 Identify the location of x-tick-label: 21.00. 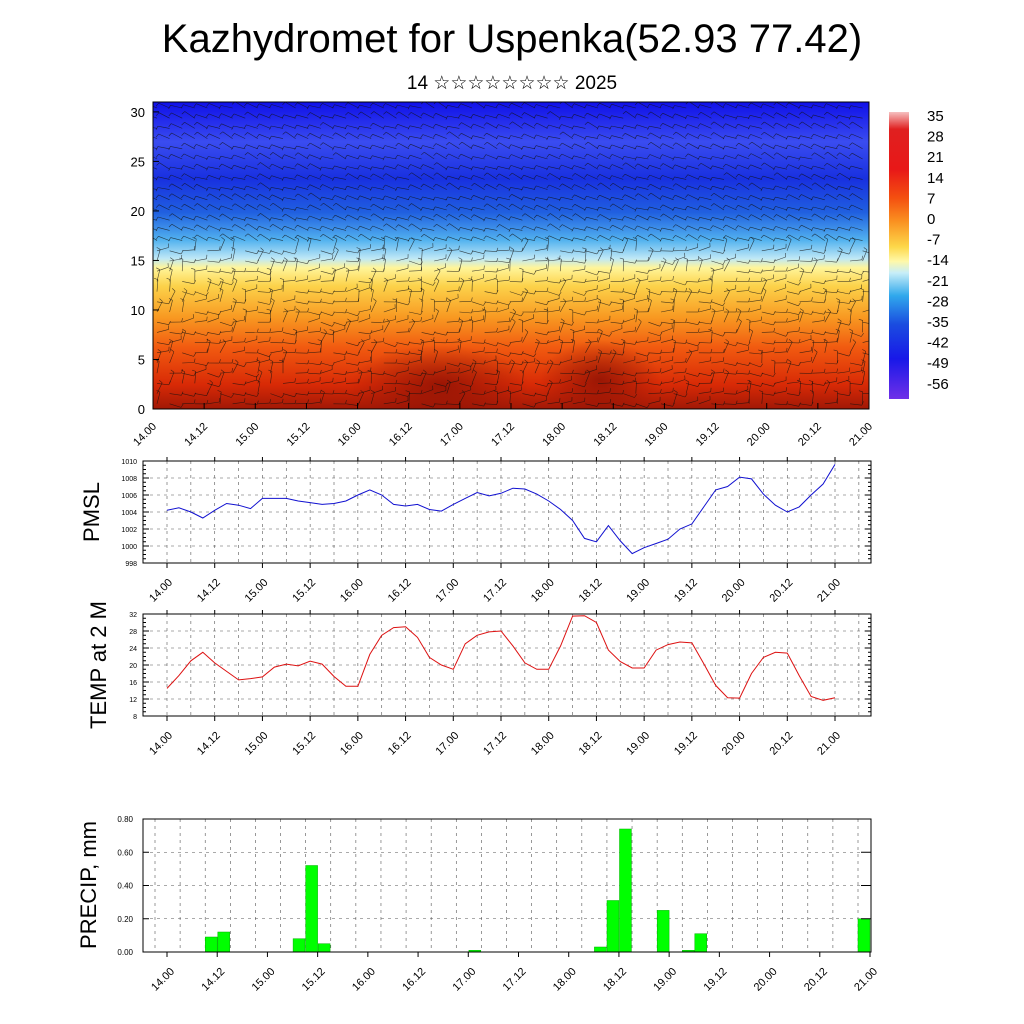
(861, 435).